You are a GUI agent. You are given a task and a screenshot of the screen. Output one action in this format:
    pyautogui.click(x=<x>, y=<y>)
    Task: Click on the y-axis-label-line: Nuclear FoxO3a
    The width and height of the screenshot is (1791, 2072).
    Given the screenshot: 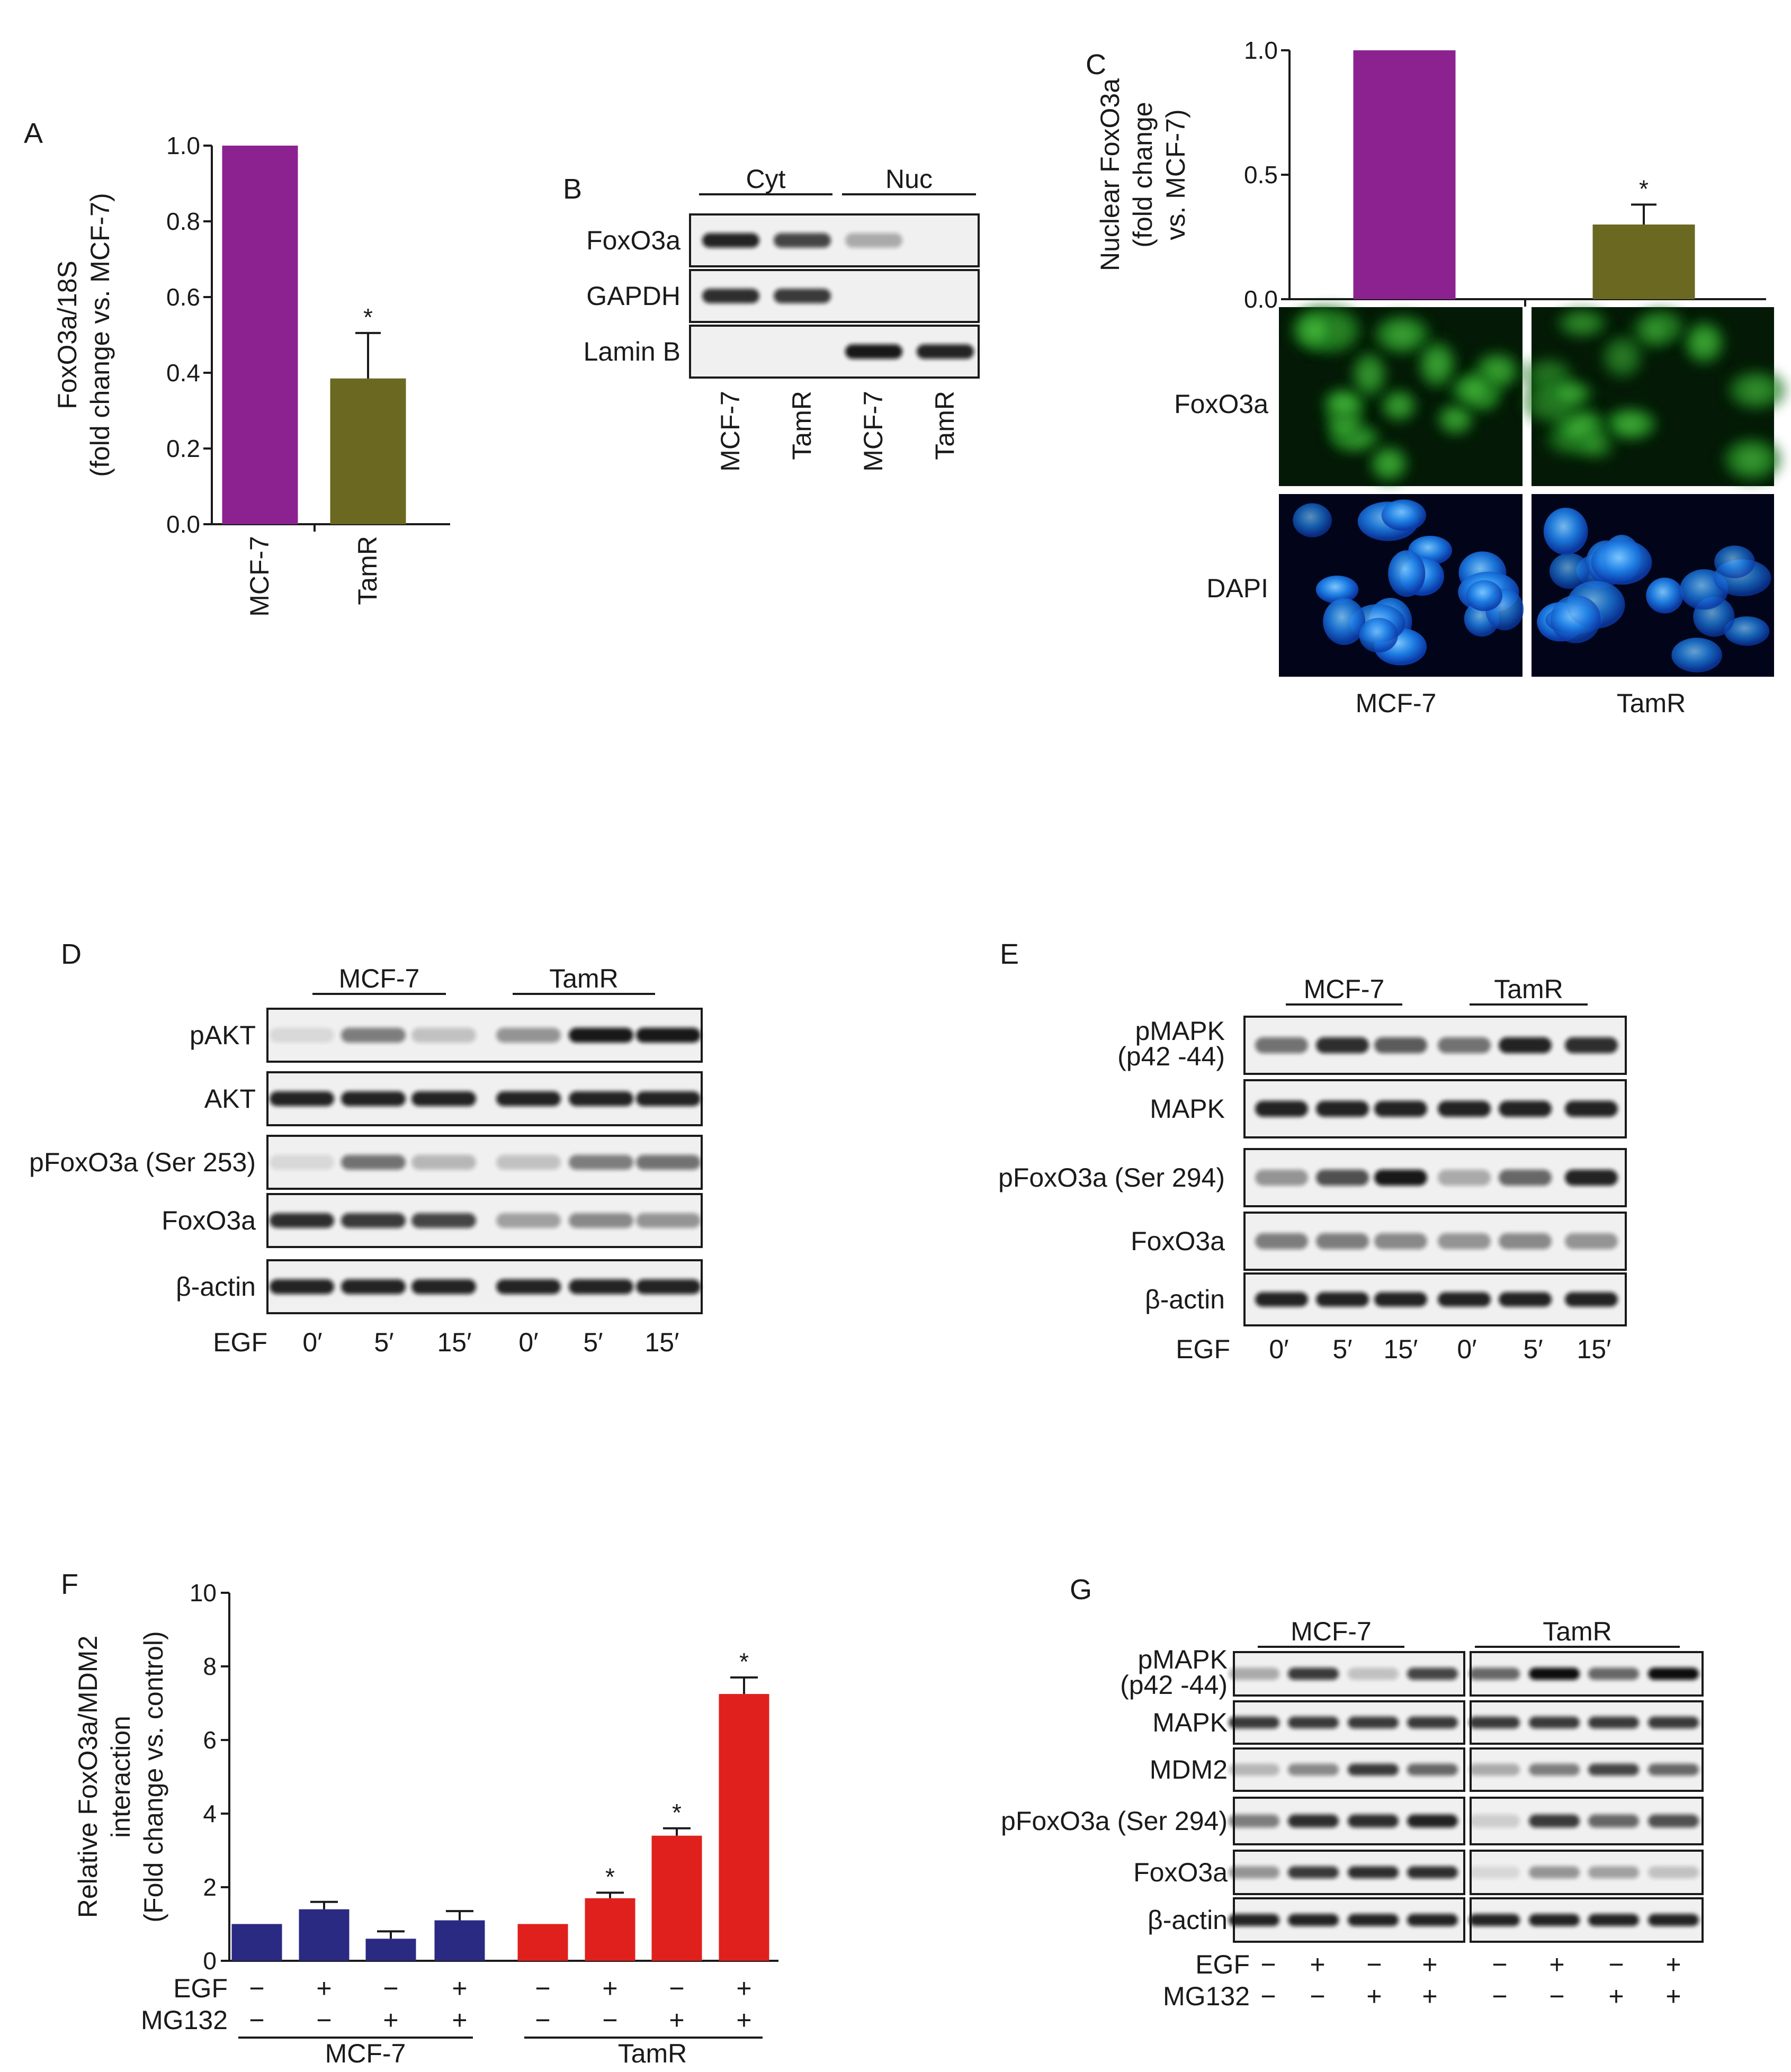 What is the action you would take?
    pyautogui.click(x=1110, y=175)
    